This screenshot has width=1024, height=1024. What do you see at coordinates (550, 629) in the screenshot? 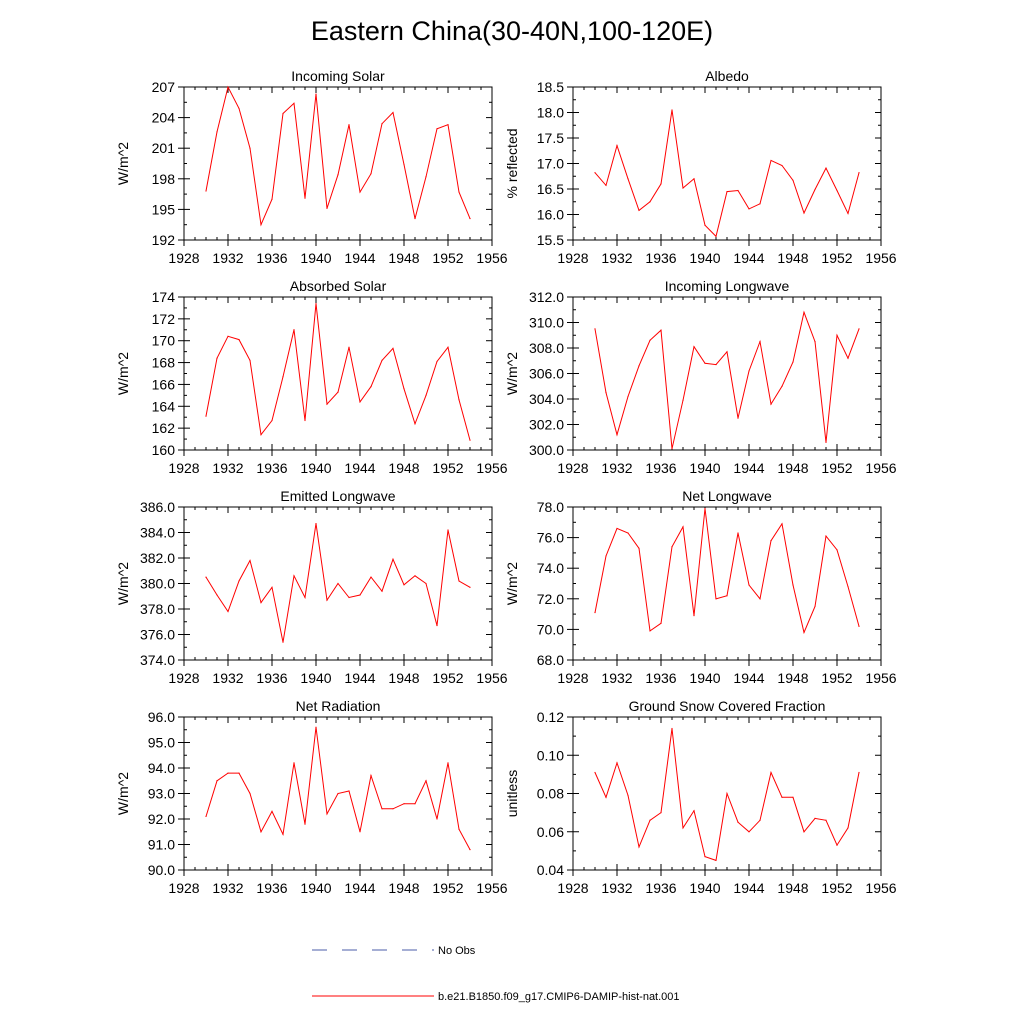
I see `y-tick-label: 70.0` at bounding box center [550, 629].